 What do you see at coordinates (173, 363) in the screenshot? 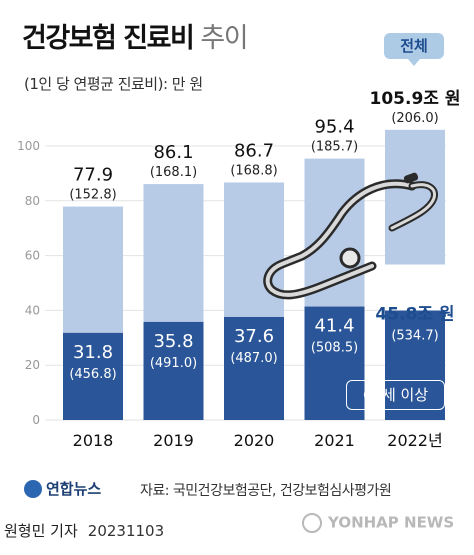
I see `senior-sublabel: (491.0)` at bounding box center [173, 363].